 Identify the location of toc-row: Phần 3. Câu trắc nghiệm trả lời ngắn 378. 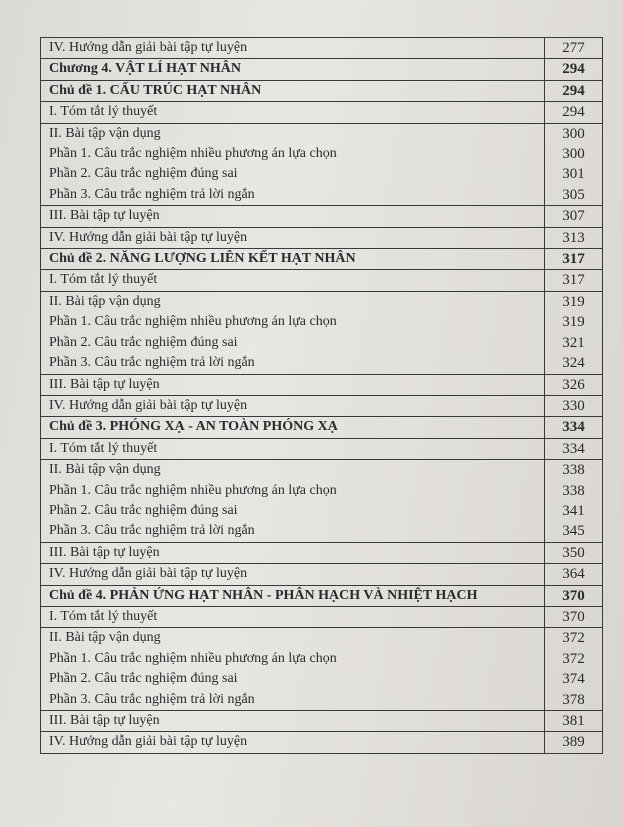
(322, 700).